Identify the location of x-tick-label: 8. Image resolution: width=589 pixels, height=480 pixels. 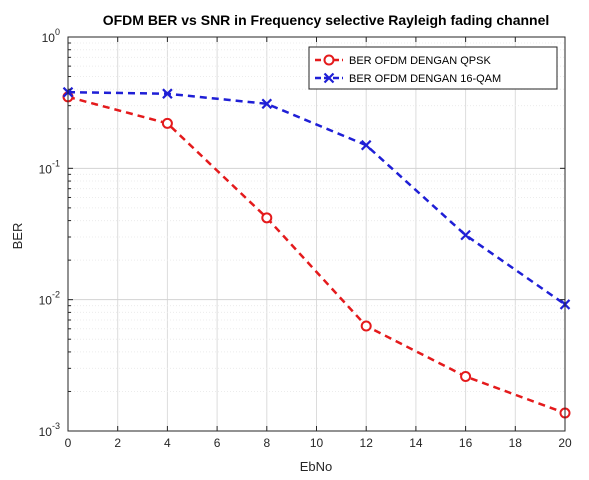
(266, 443).